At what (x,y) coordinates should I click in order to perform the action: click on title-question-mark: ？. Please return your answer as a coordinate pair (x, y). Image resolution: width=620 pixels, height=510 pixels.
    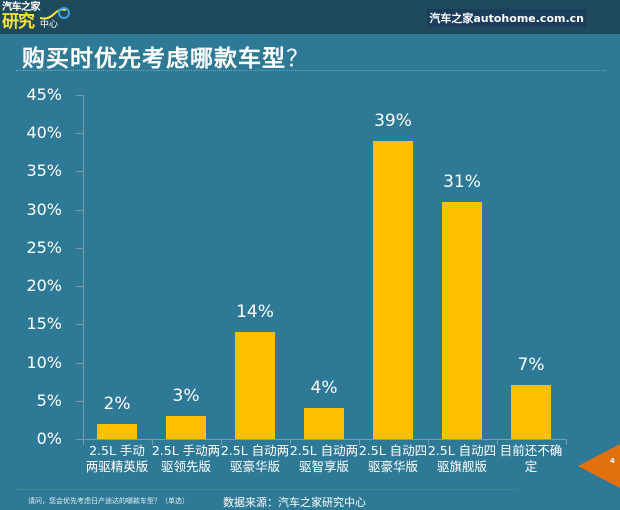
    Looking at the image, I should click on (298, 59).